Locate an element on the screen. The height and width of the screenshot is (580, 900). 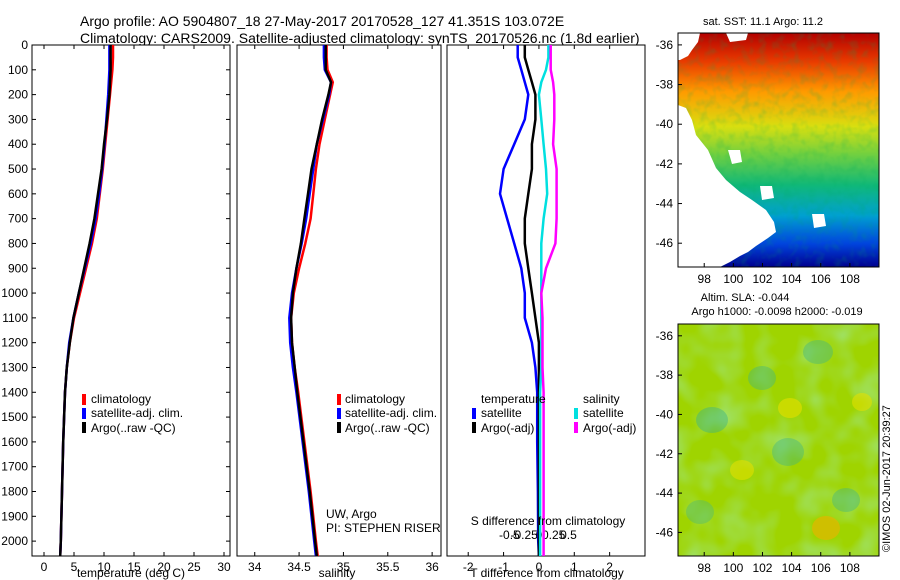
sst-map-title: sat. SST: 11.1 Argo: 11.2 is located at coordinates (763, 22).